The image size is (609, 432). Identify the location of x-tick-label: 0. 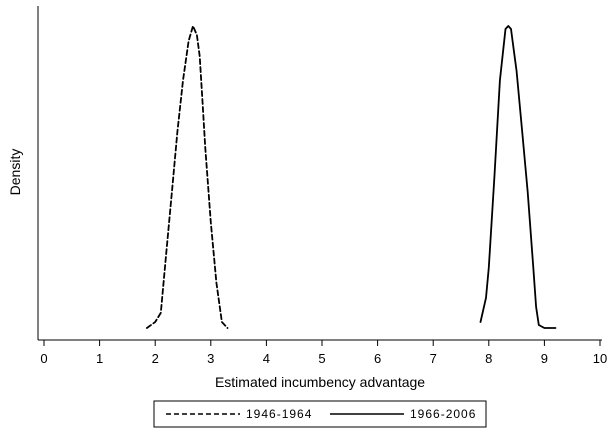
(43, 358).